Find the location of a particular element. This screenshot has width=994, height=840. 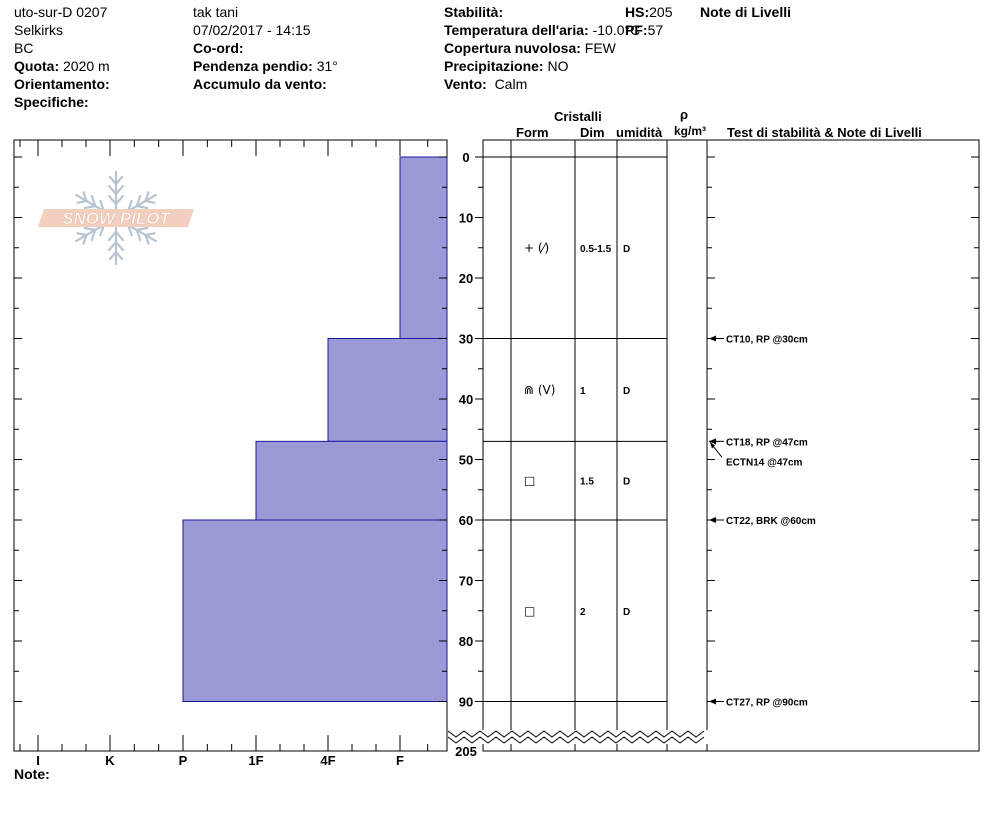

depth-label: 20 is located at coordinates (466, 278).